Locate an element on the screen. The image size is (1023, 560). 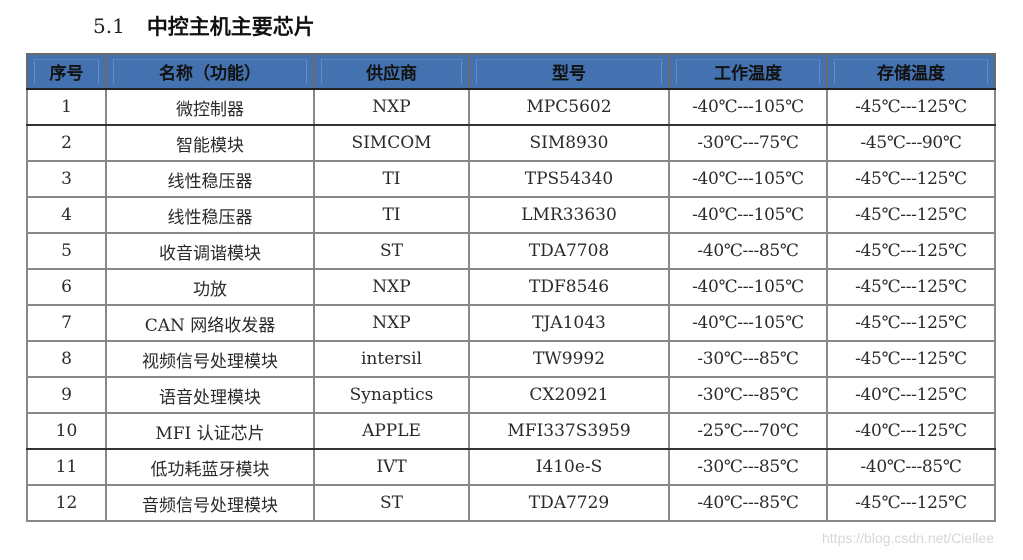
cell-index: 4 is located at coordinates (66, 215).